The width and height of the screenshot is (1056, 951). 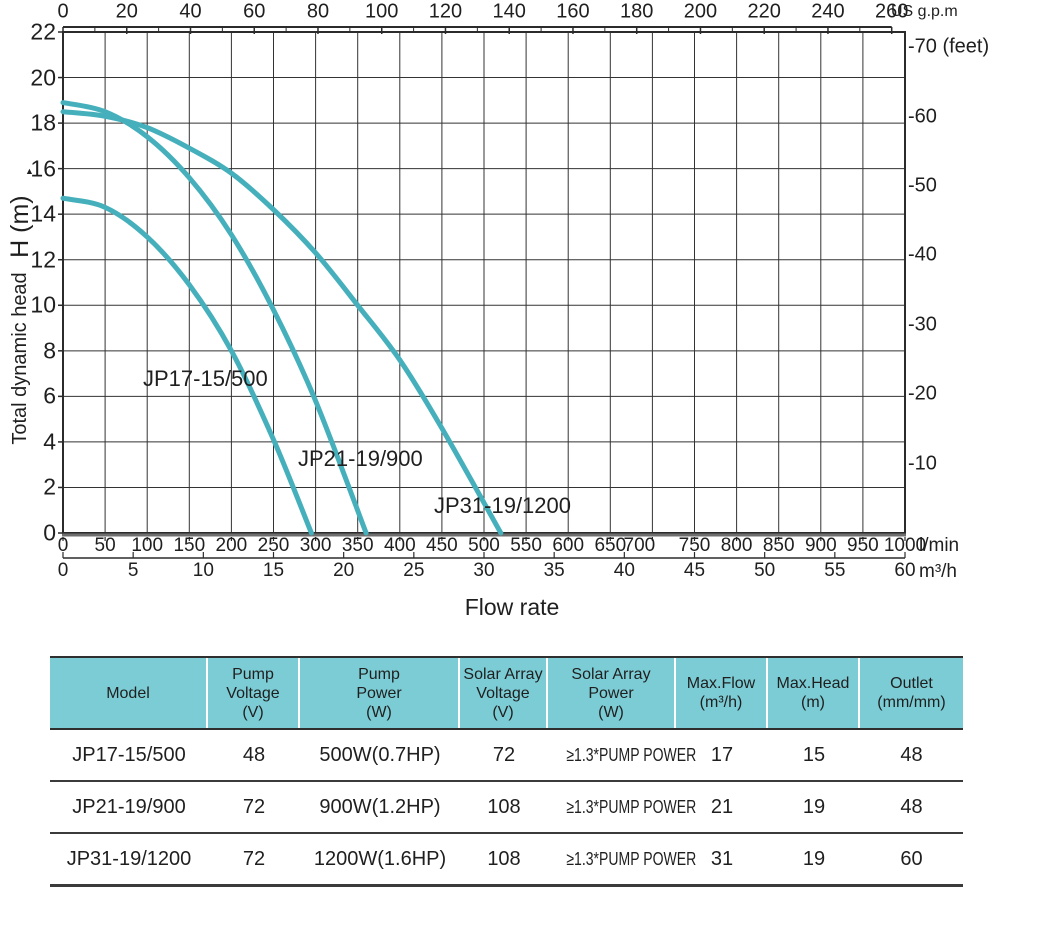 I want to click on header-line: Max.Flow, so click(x=721, y=683).